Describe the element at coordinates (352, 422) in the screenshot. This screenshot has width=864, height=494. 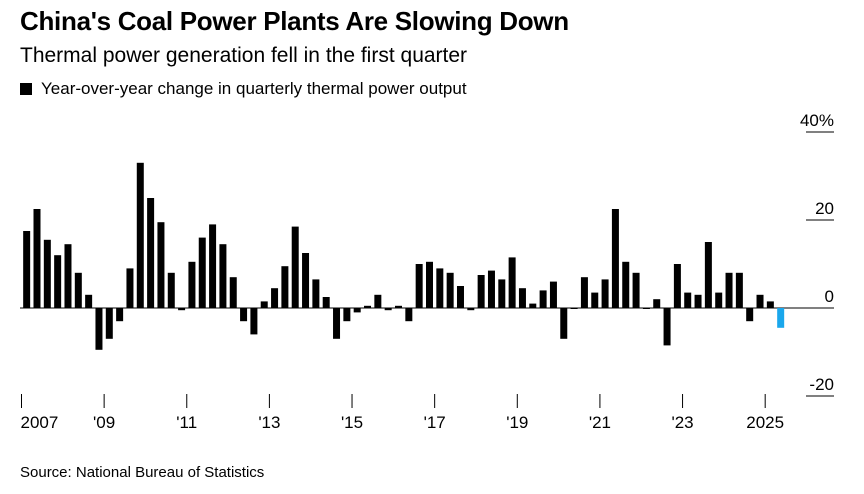
I see `x-tick-label: '15` at that location.